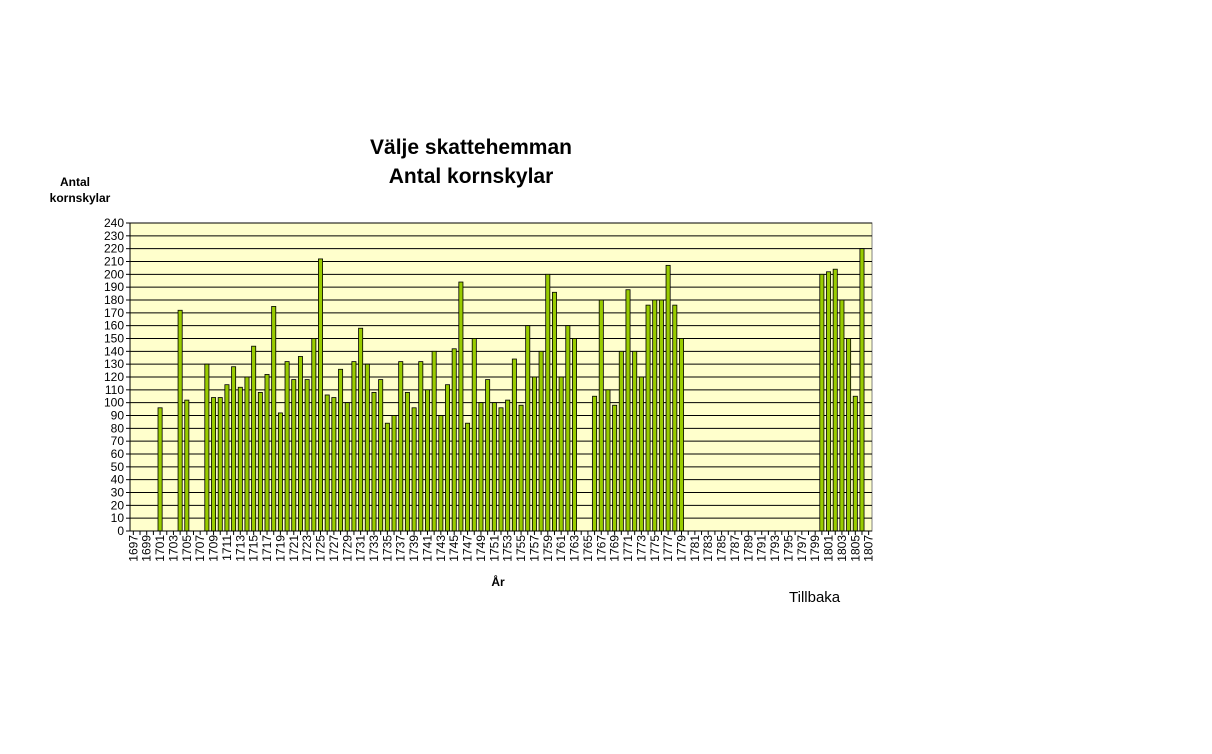  What do you see at coordinates (294, 548) in the screenshot?
I see `x-tick-label: 1721` at bounding box center [294, 548].